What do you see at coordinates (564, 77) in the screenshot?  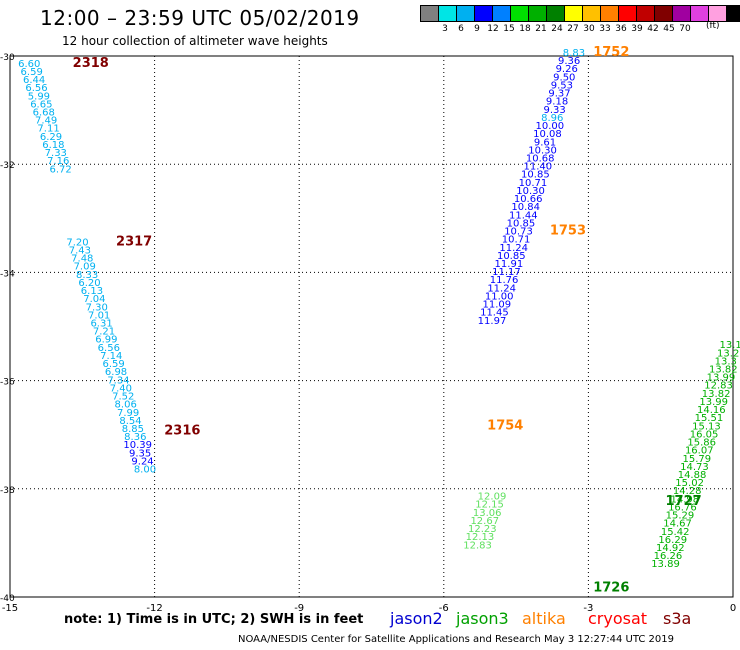 I see `wave-height-label: 9.50` at bounding box center [564, 77].